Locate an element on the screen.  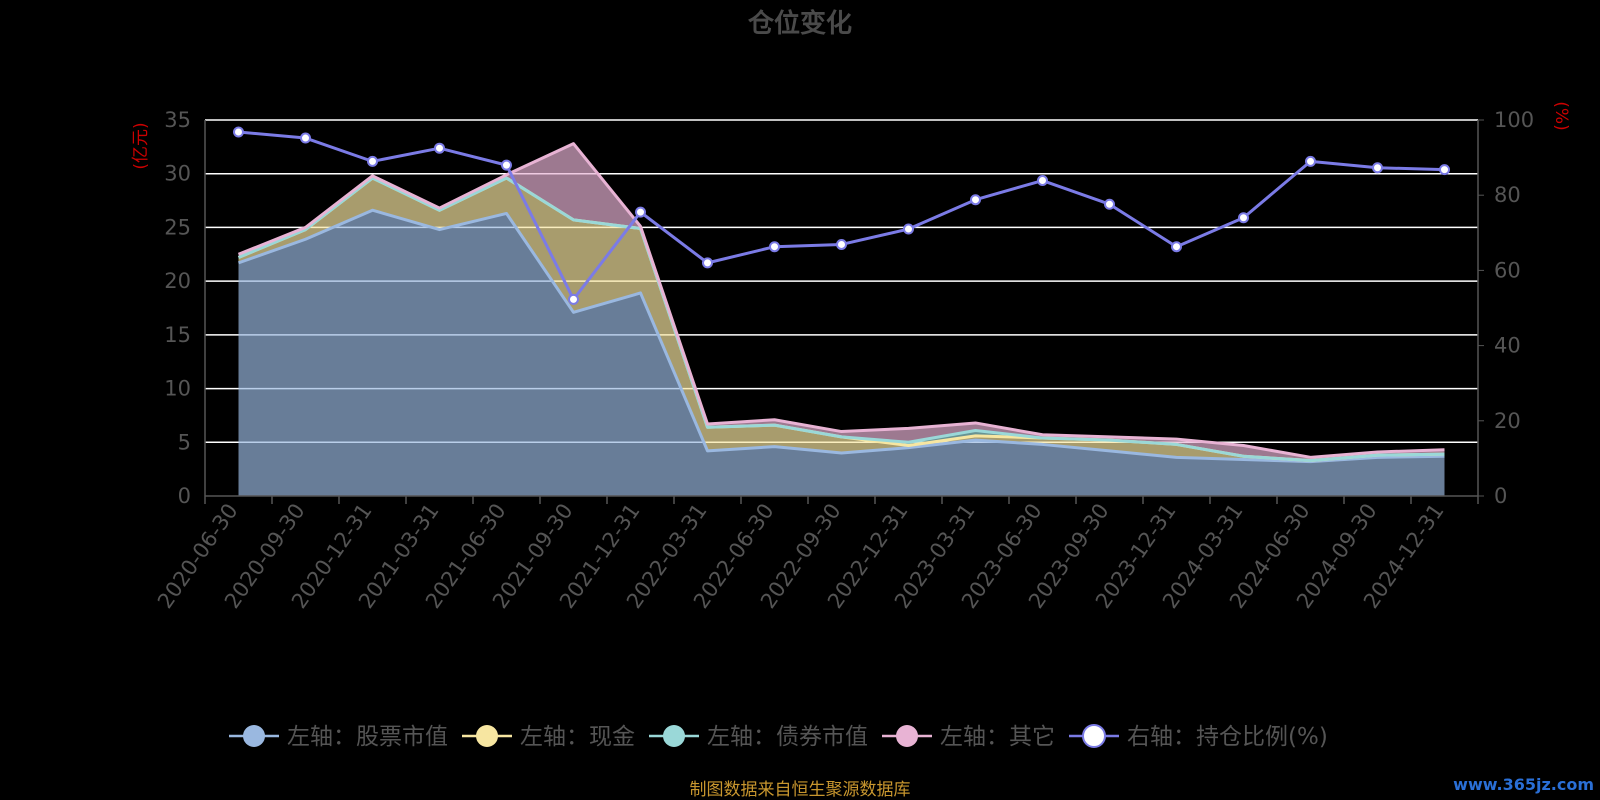
left-axis-unit: (亿元) is located at coordinates (141, 145).